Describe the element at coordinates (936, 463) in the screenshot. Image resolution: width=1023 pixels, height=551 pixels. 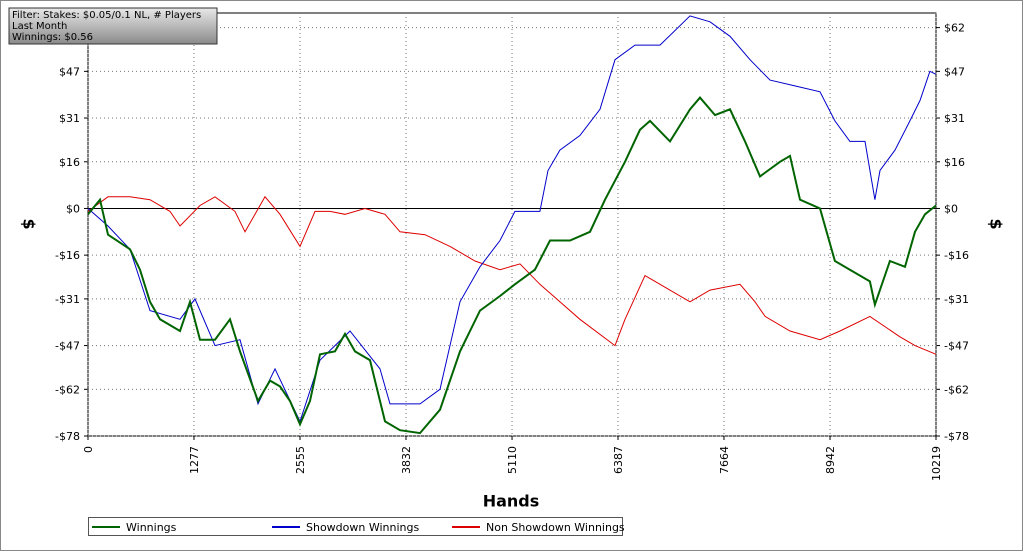
I see `x-tick-label: 10219` at that location.